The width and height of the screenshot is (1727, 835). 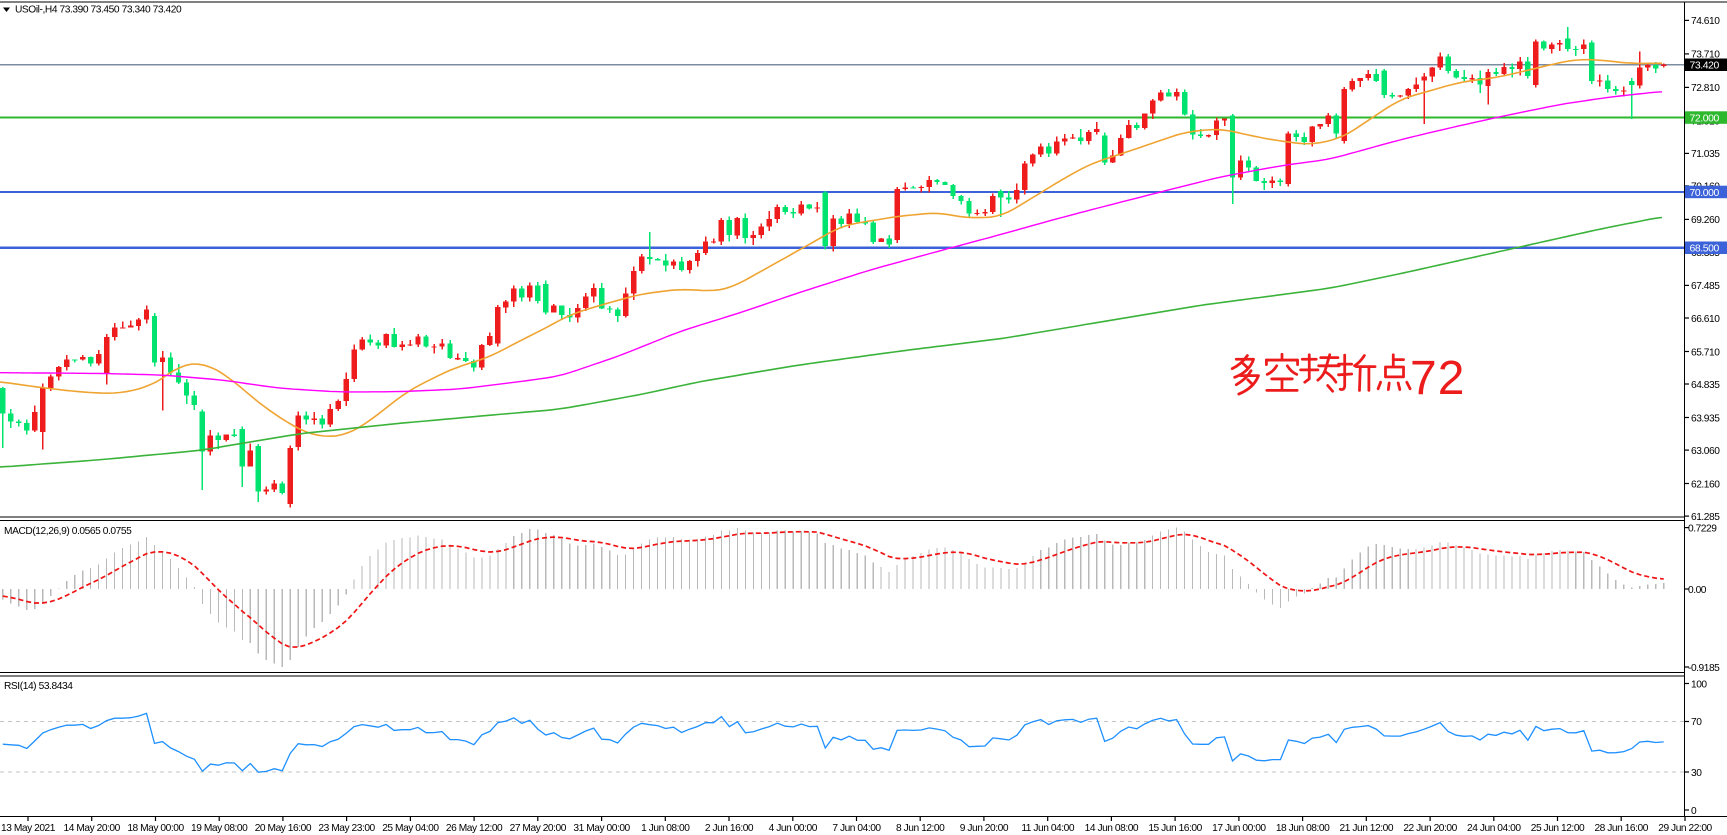 What do you see at coordinates (219, 828) in the screenshot?
I see `svg-text: 19 May 08:00` at bounding box center [219, 828].